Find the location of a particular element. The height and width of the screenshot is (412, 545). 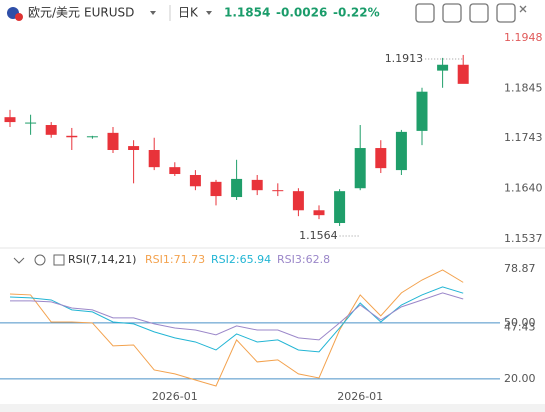

low-annotation: 1.1564 is located at coordinates (318, 235).